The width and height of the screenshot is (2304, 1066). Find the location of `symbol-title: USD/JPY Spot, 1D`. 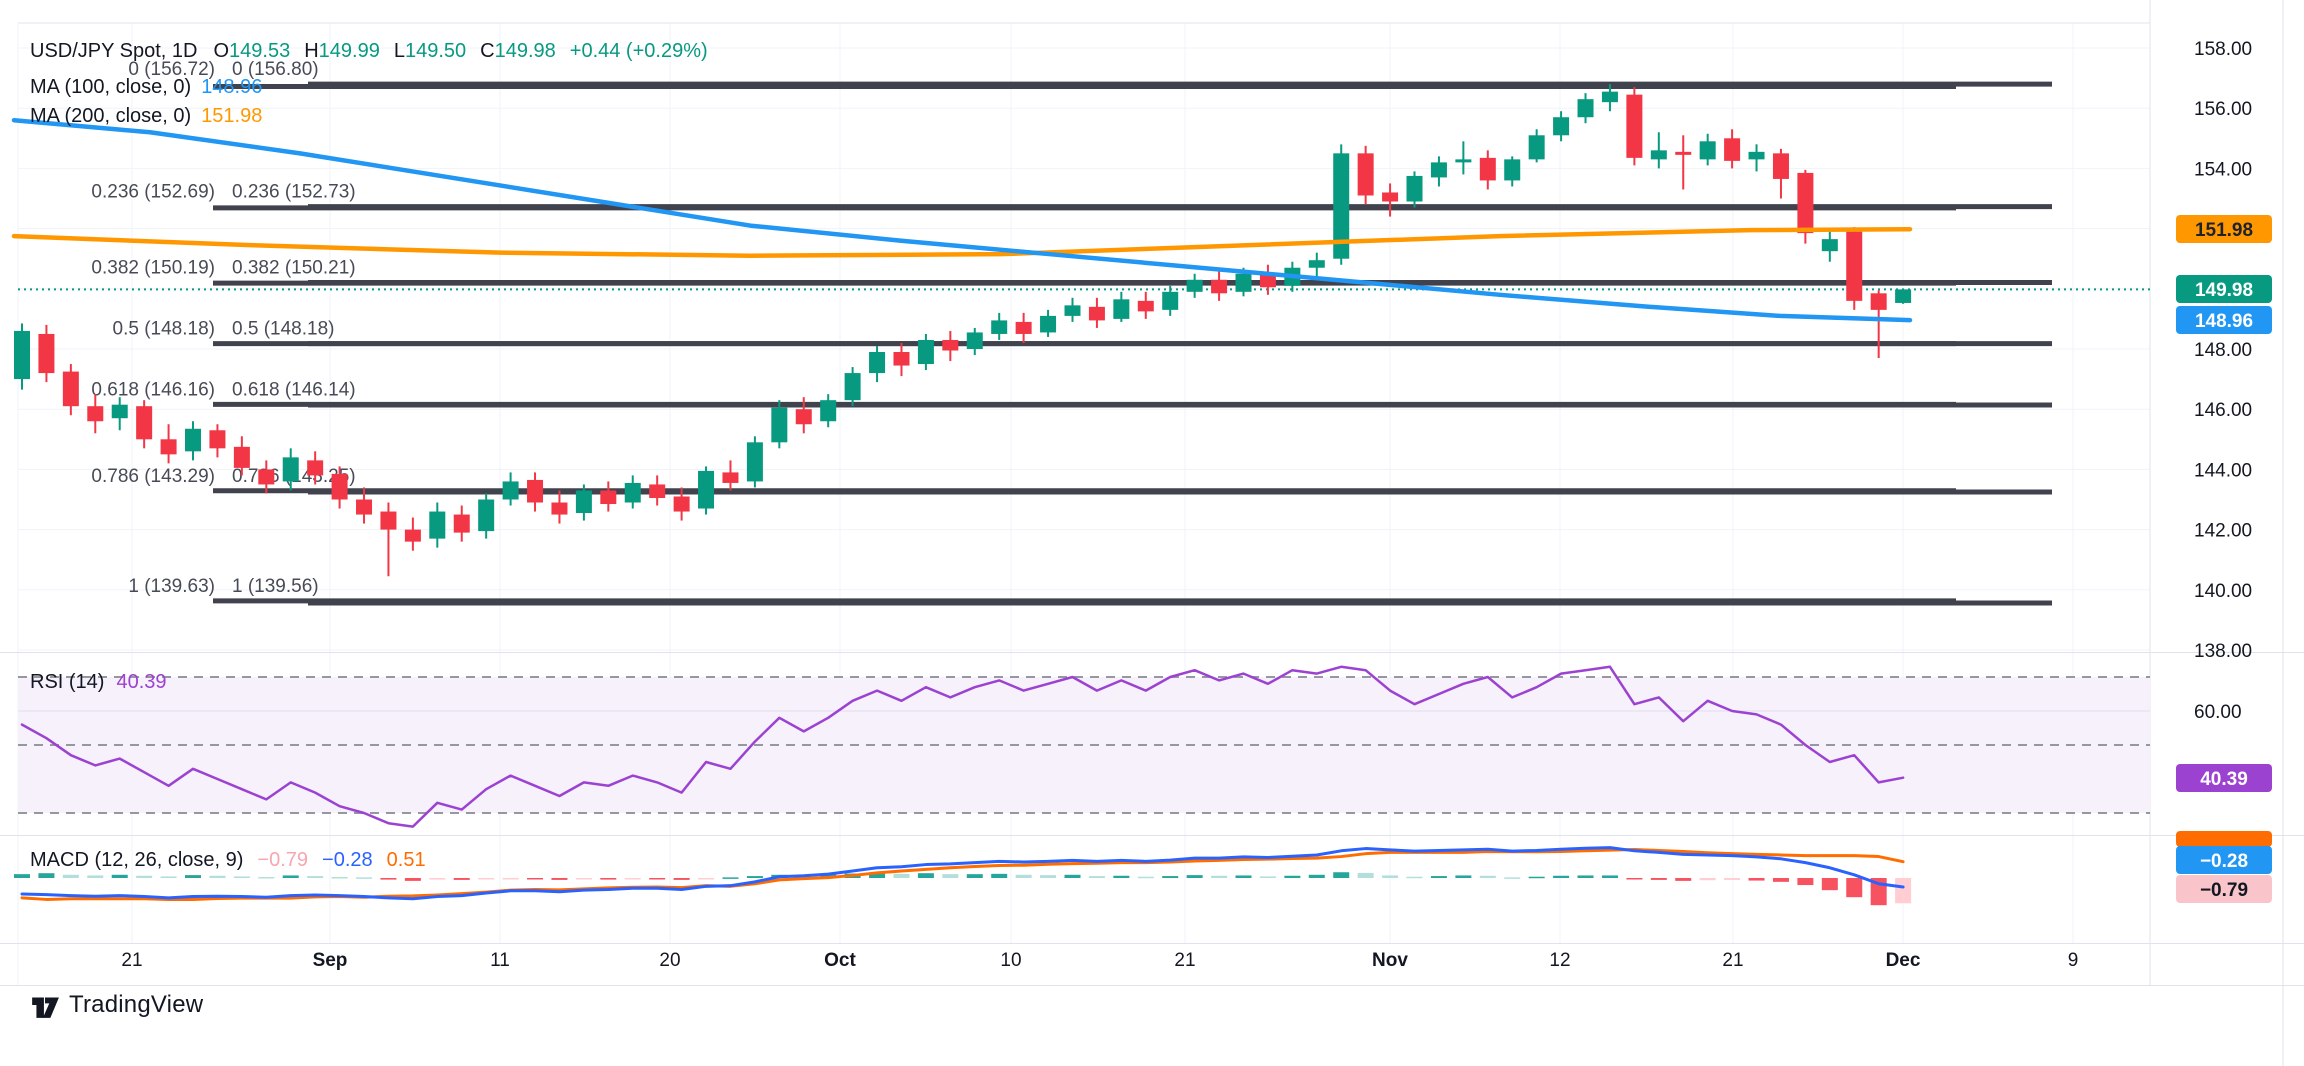

symbol-title: USD/JPY Spot, 1D is located at coordinates (114, 51).